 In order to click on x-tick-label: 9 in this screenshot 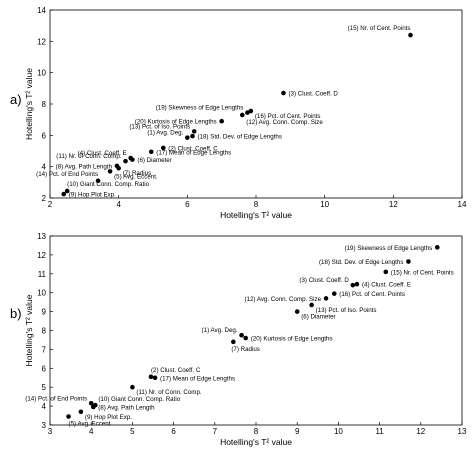, I will do `click(297, 431)`.